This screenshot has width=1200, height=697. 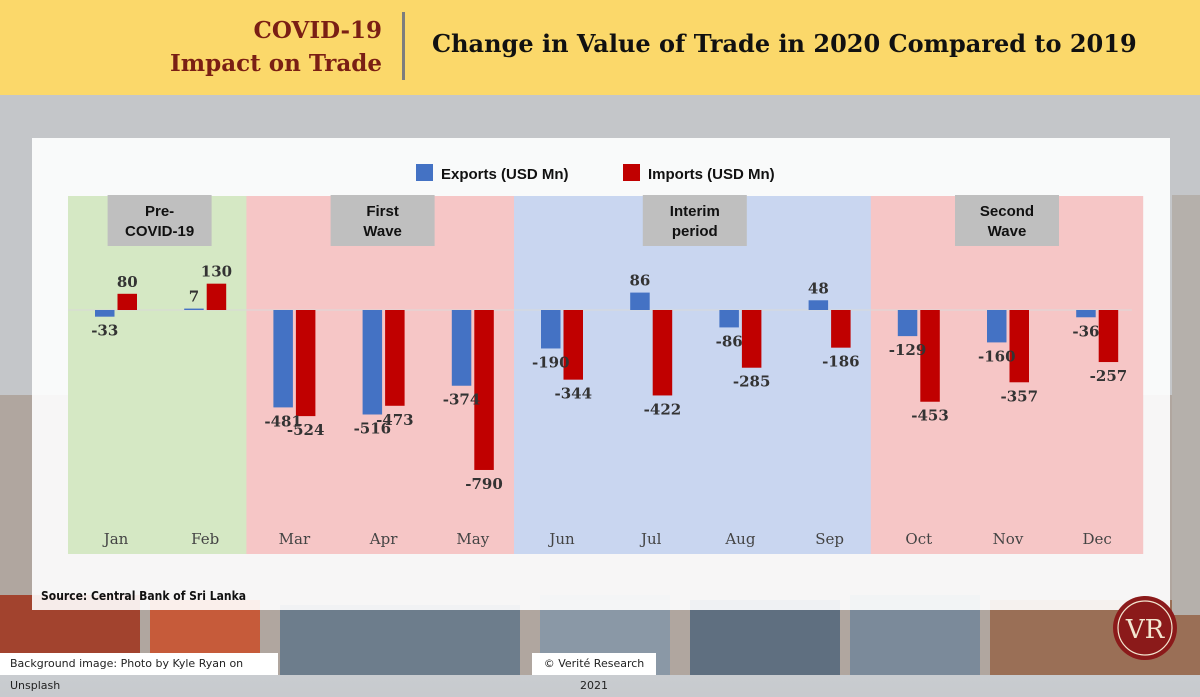 What do you see at coordinates (216, 296) in the screenshot?
I see `import-bar-feb` at bounding box center [216, 296].